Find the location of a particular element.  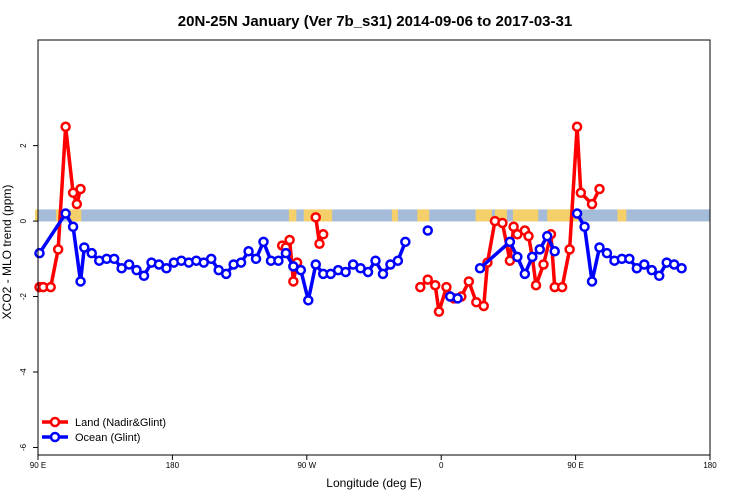

y-axis: 2 0 -2 -4 -6 is located at coordinates (28, 297).